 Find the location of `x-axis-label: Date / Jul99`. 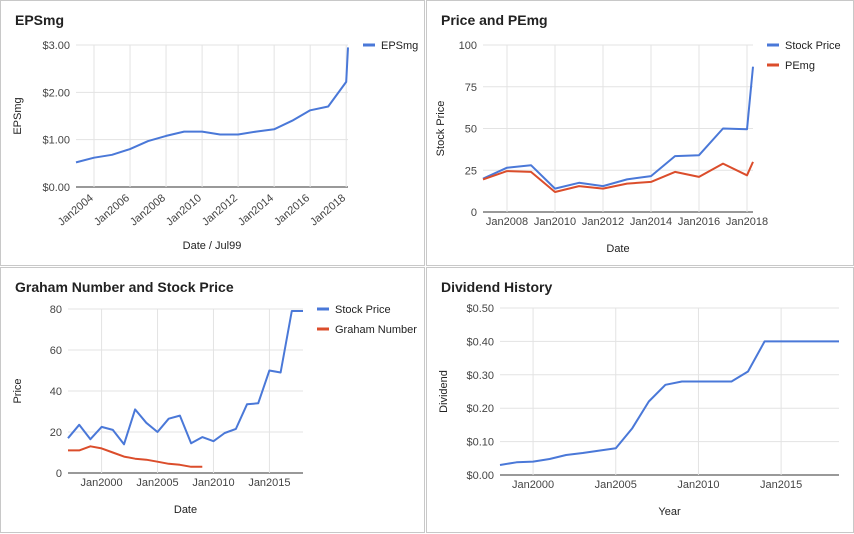

x-axis-label: Date / Jul99 is located at coordinates (212, 246).